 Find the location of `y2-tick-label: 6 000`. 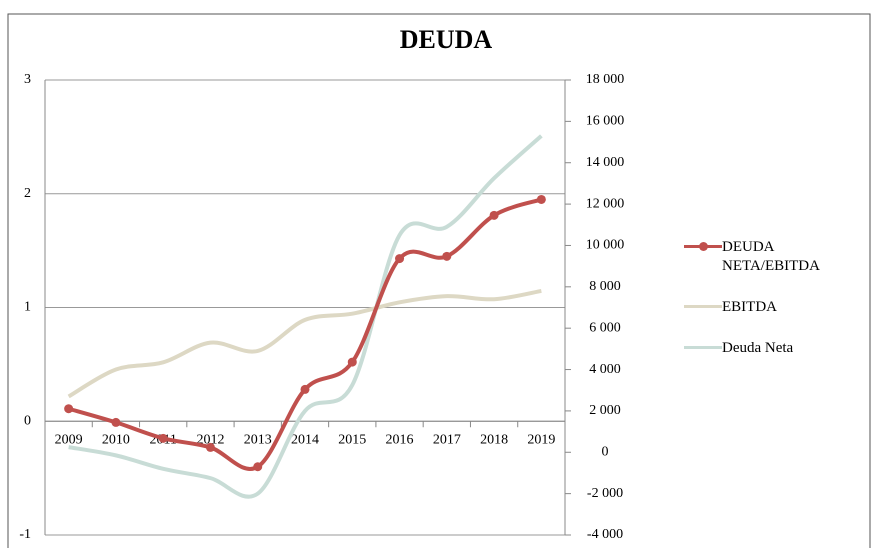

y2-tick-label: 6 000 is located at coordinates (605, 327).